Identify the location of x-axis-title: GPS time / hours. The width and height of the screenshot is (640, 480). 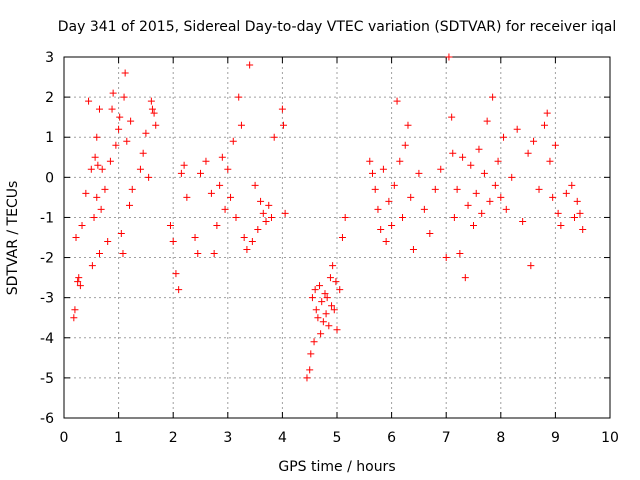
(336, 467).